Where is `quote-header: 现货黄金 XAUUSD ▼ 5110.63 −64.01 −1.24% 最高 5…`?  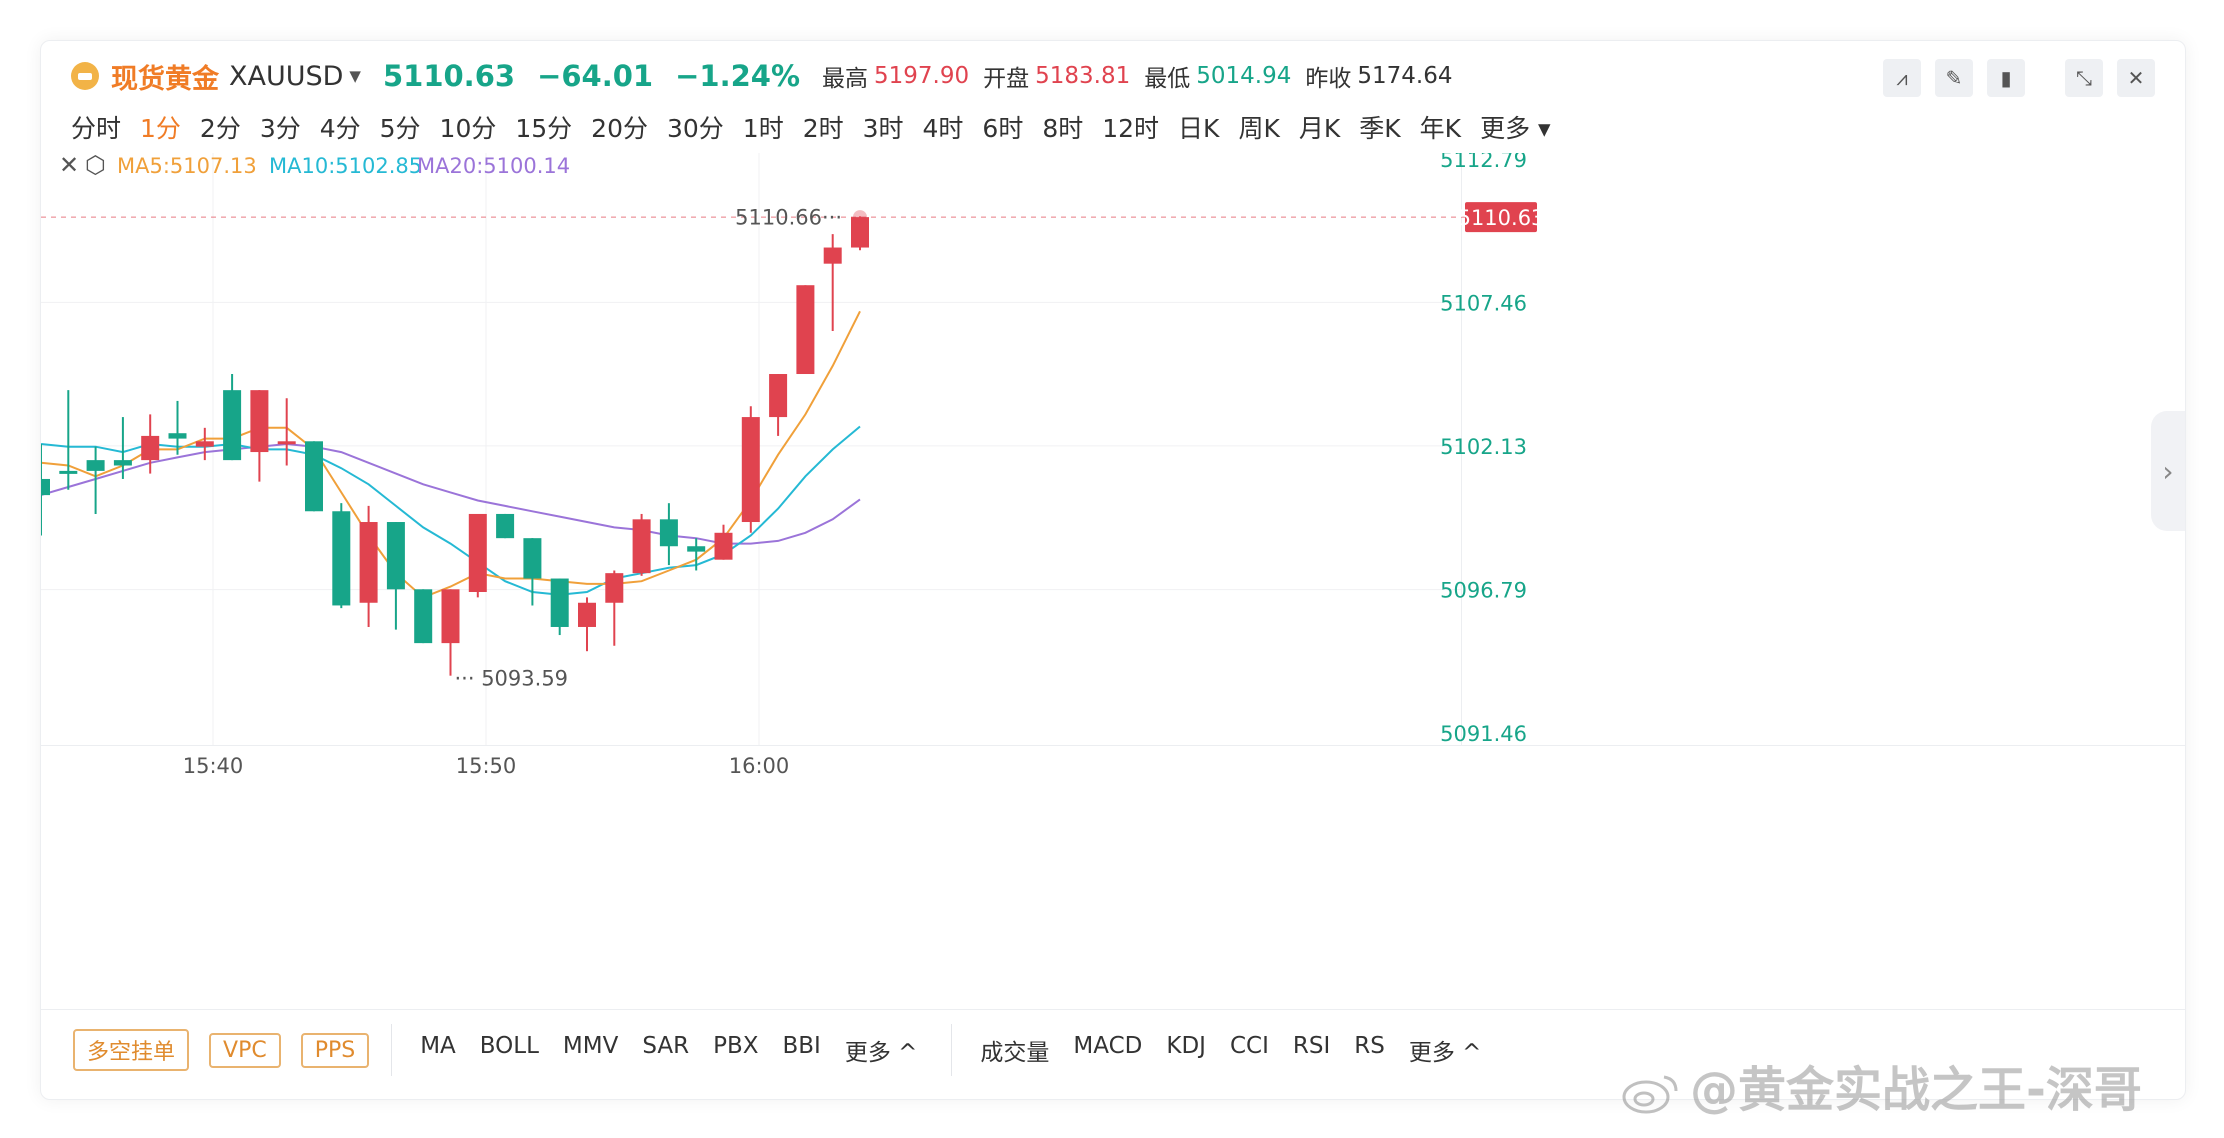 quote-header: 现货黄金 XAUUSD ▼ 5110.63 −64.01 −1.24% 最高 5… is located at coordinates (769, 76).